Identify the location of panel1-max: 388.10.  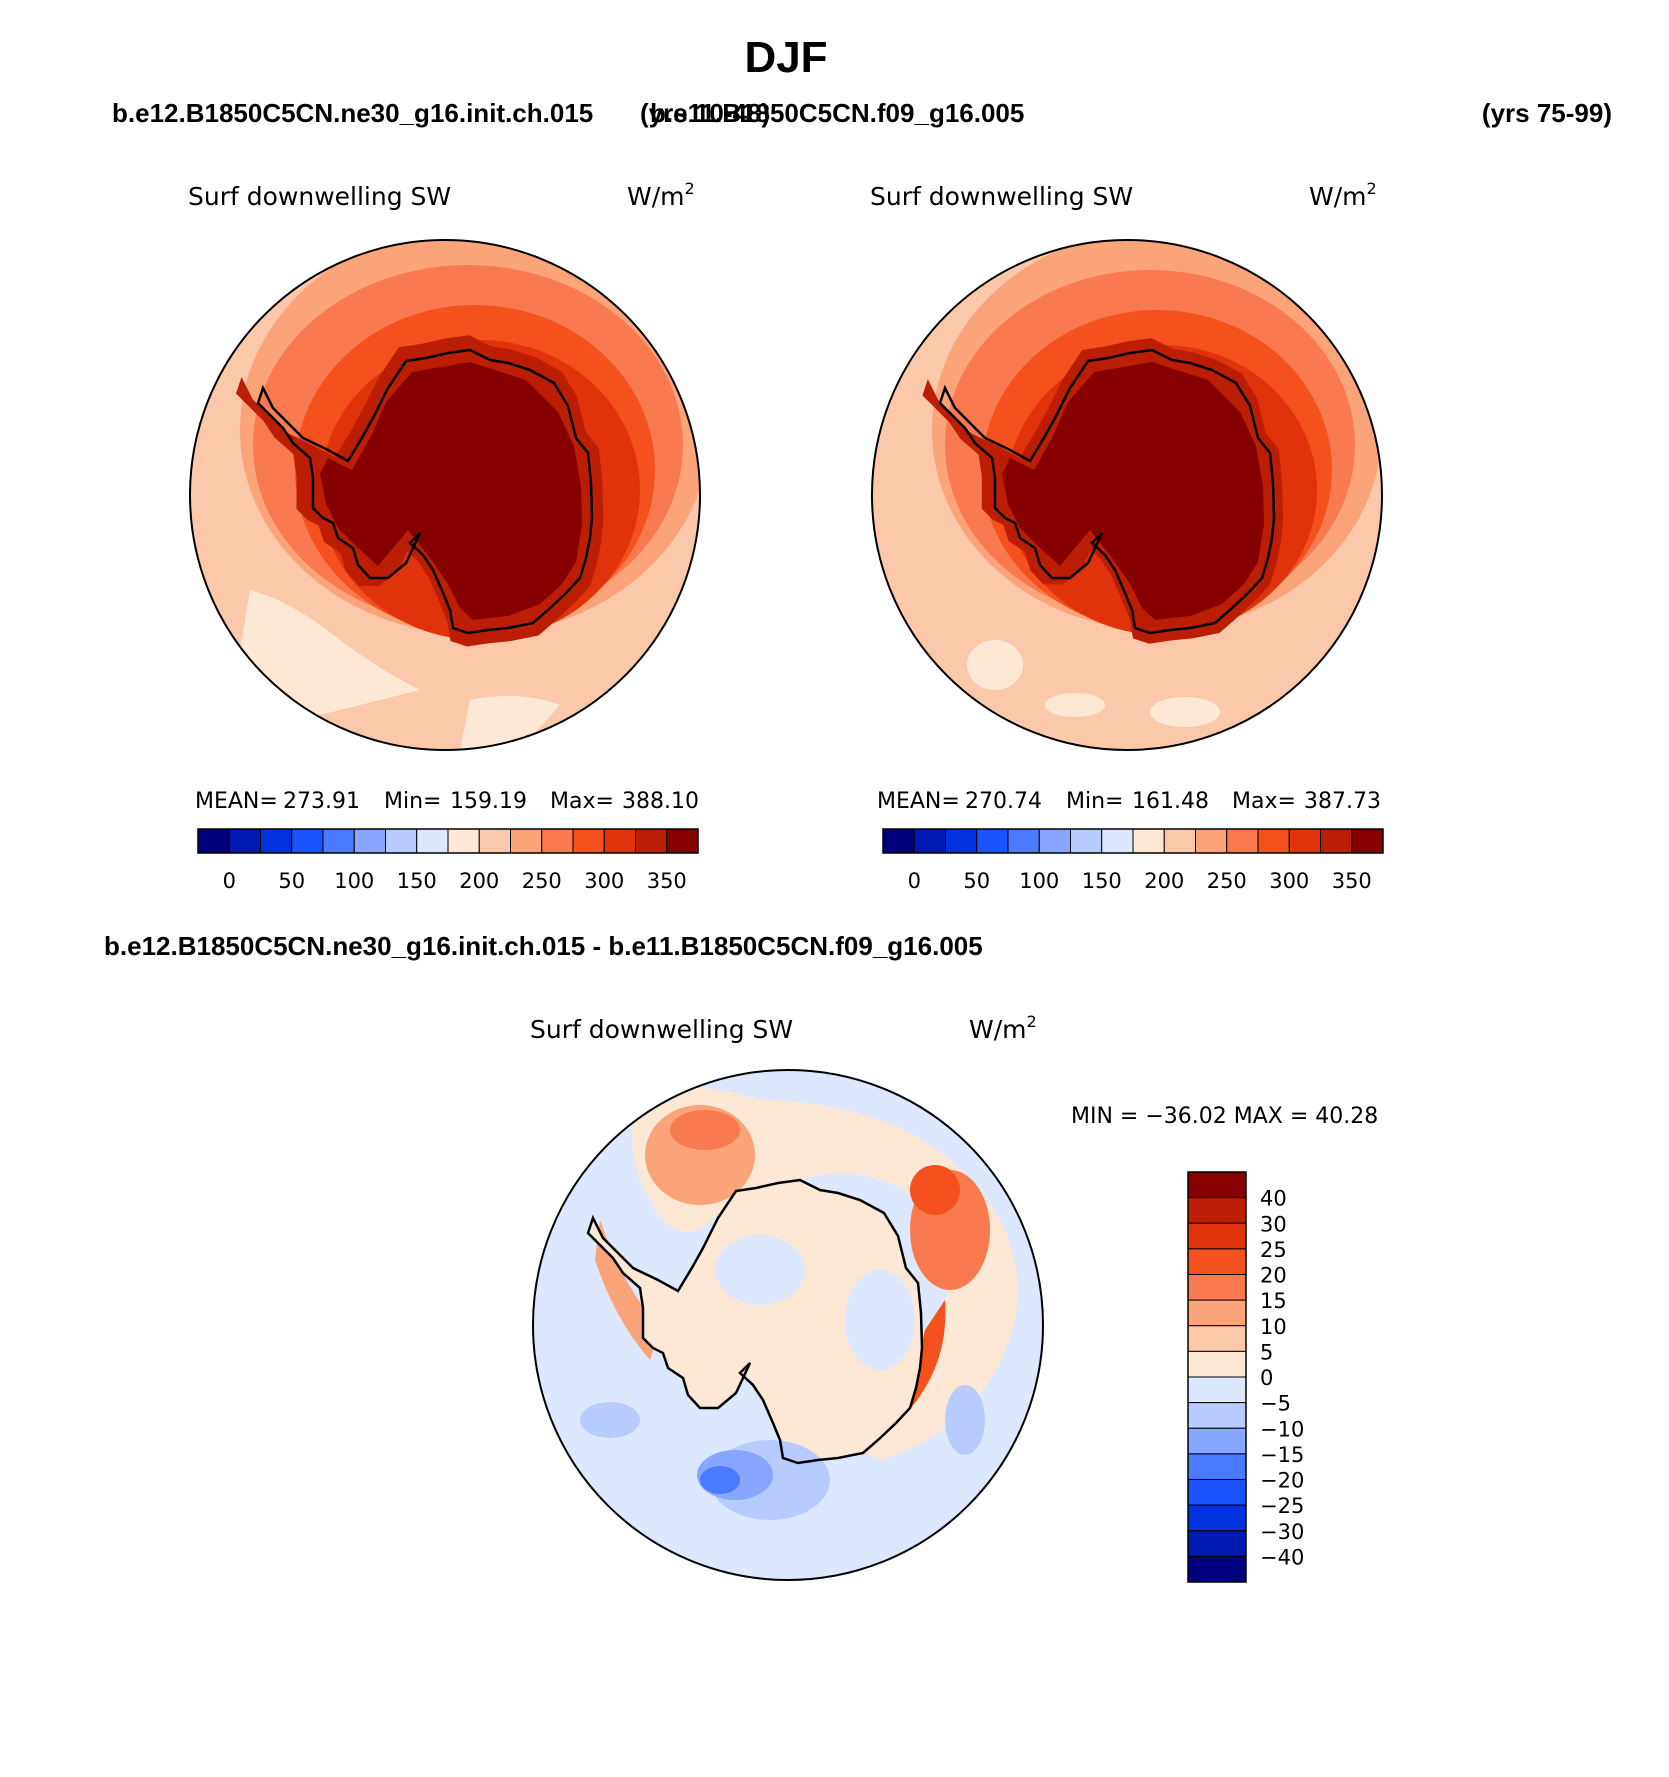
(660, 801).